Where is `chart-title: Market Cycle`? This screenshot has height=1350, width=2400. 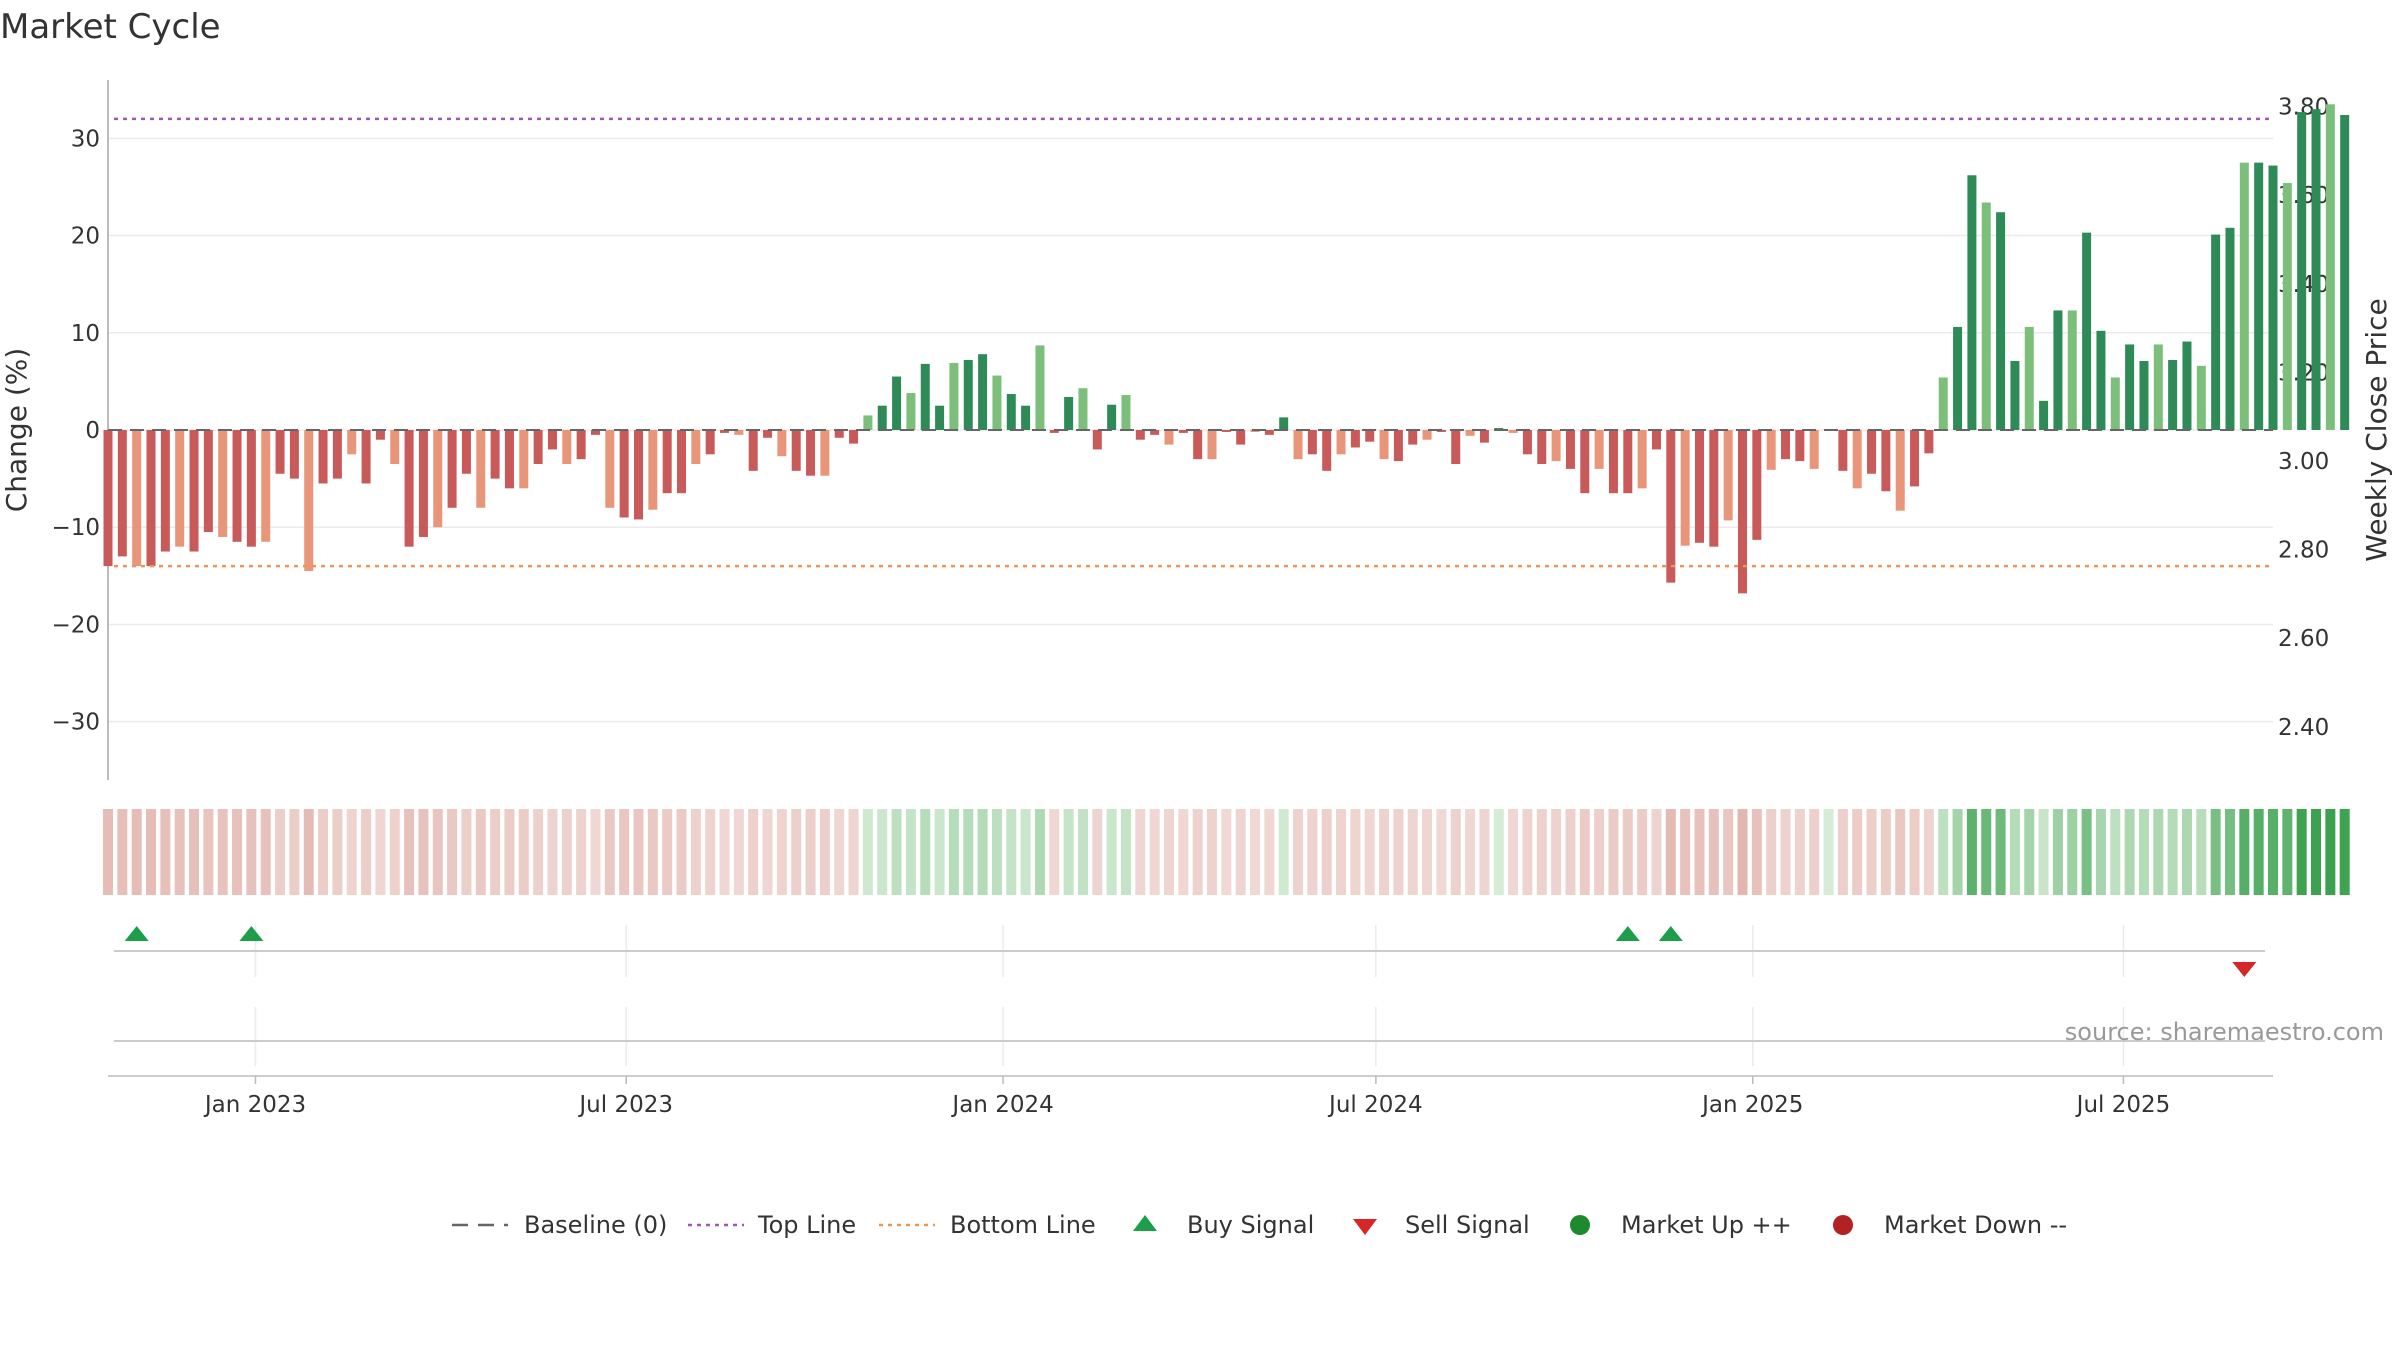
chart-title: Market Cycle is located at coordinates (110, 27).